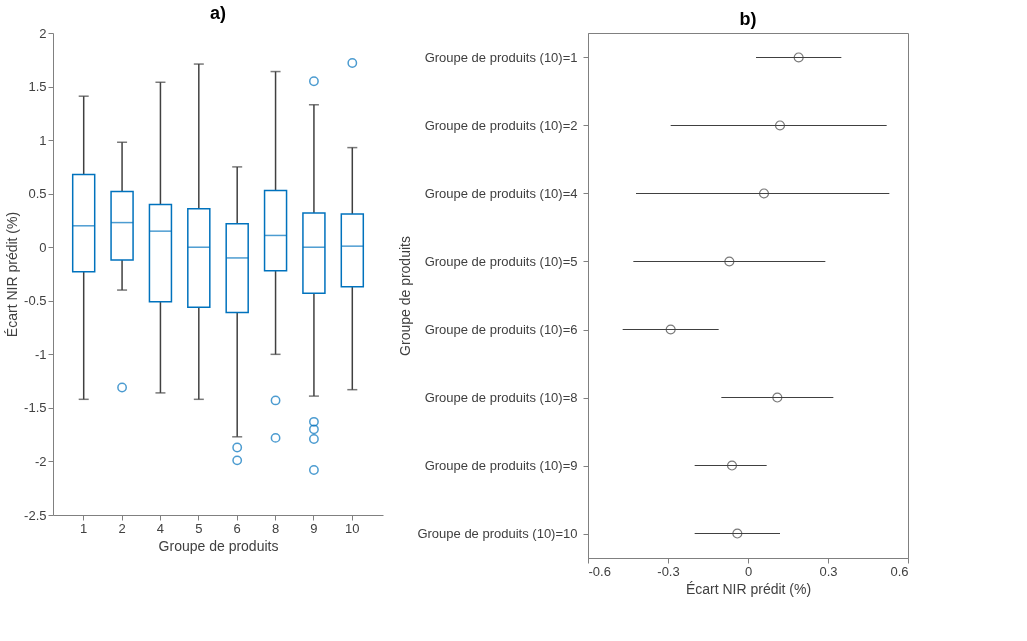 The width and height of the screenshot is (1027, 641). Describe the element at coordinates (218, 13) in the screenshot. I see `chart-title: a)` at that location.